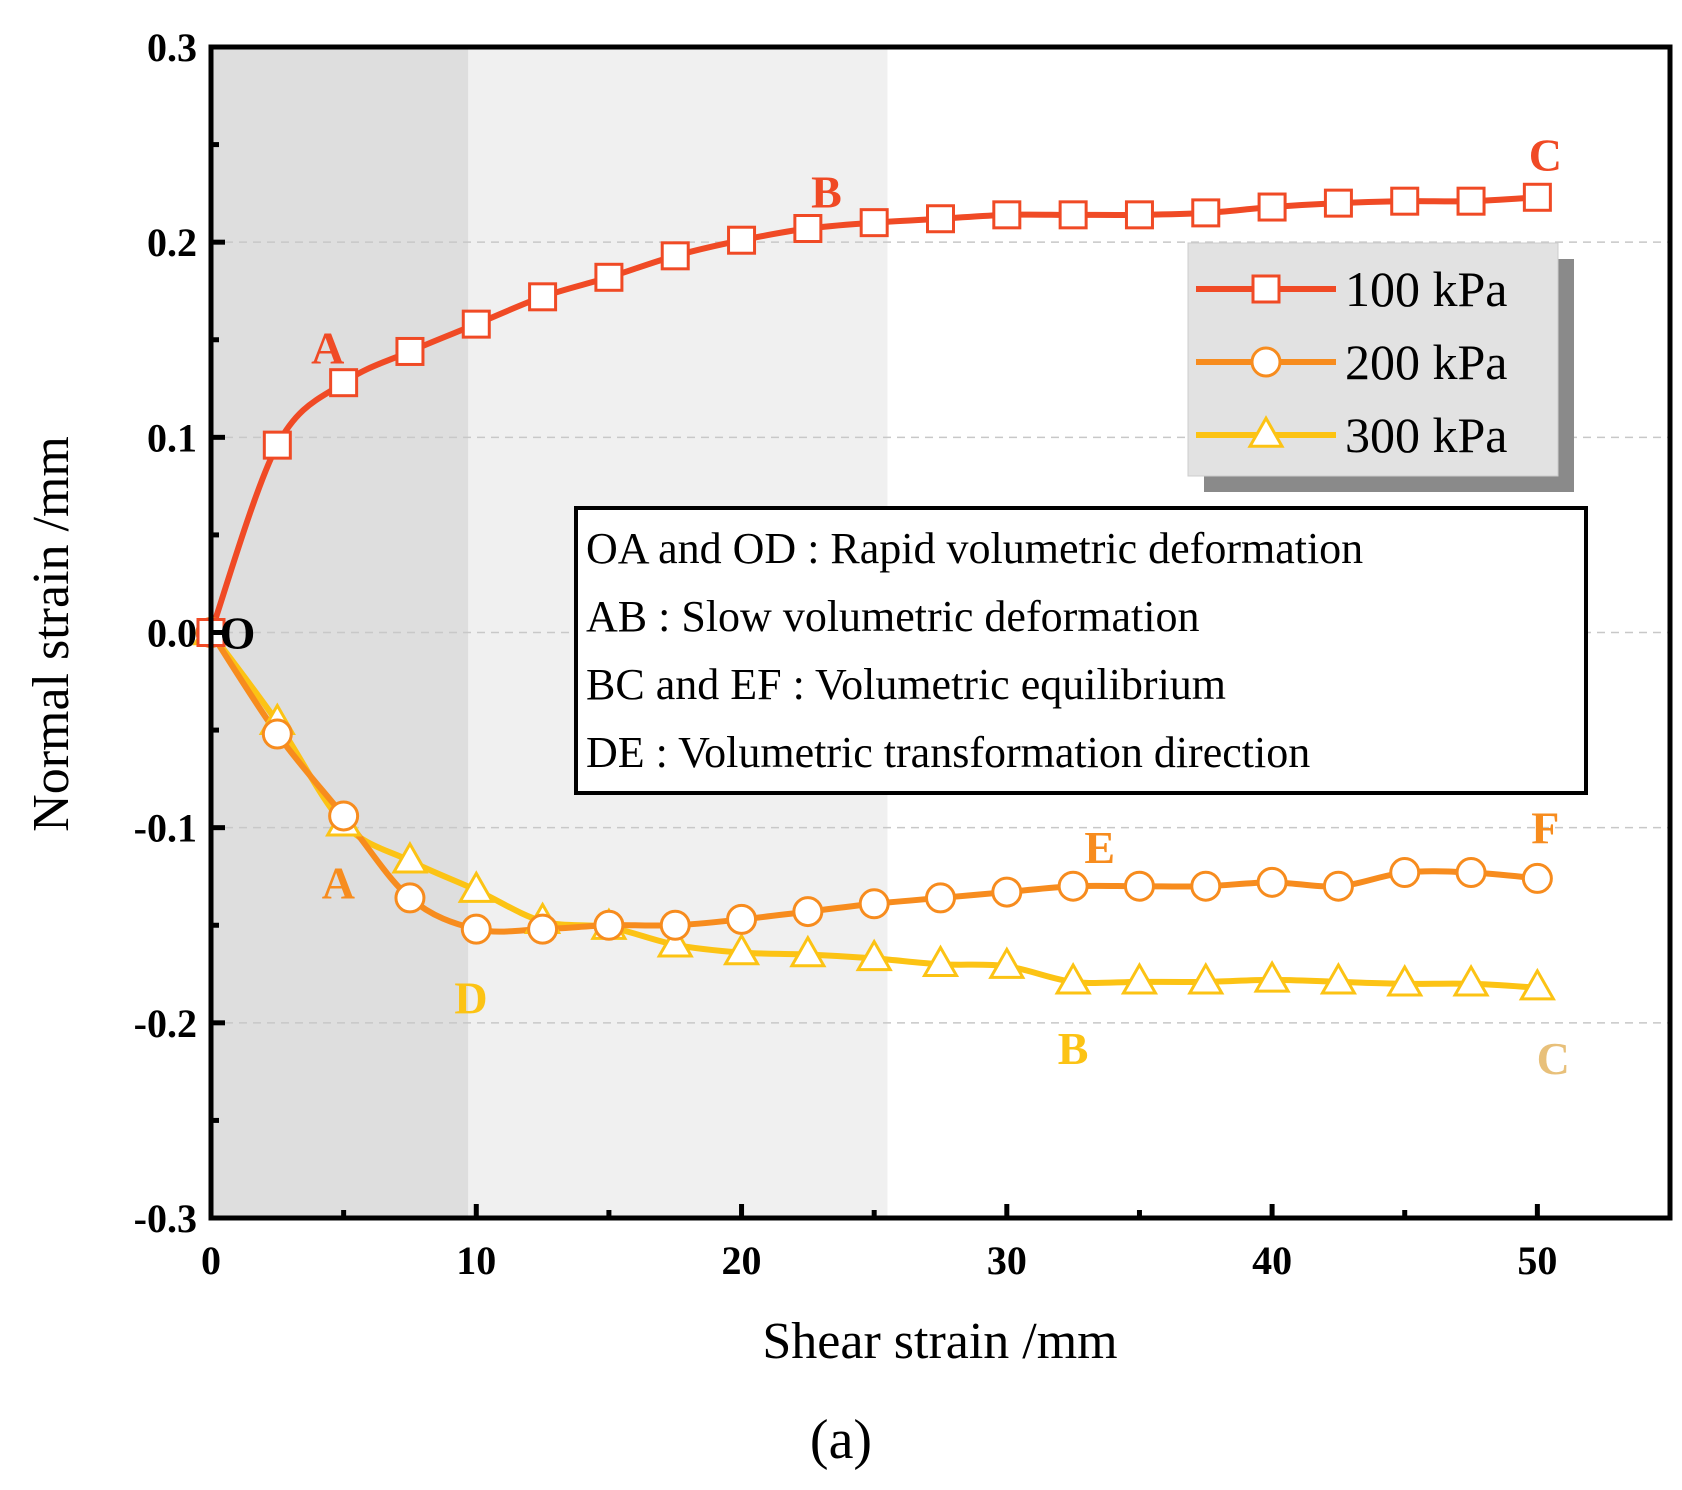  I want to click on y-tick-label: 0.0, so click(172, 633).